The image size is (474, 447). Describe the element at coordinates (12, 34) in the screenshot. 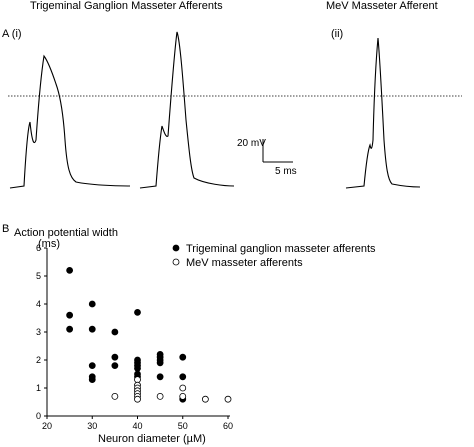

I see `panel-a-label: A (i)` at that location.